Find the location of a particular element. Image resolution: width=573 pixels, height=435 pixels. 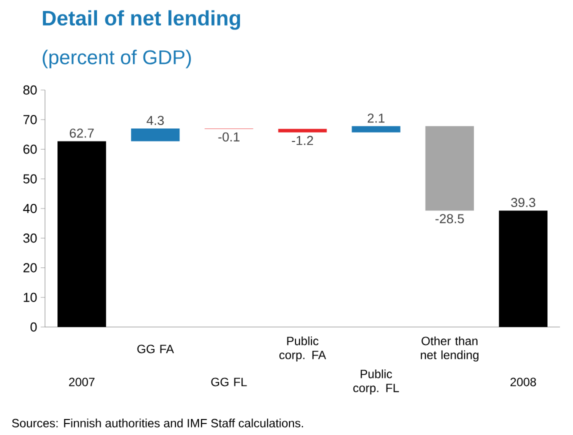

data-label: 2.1 is located at coordinates (376, 118).